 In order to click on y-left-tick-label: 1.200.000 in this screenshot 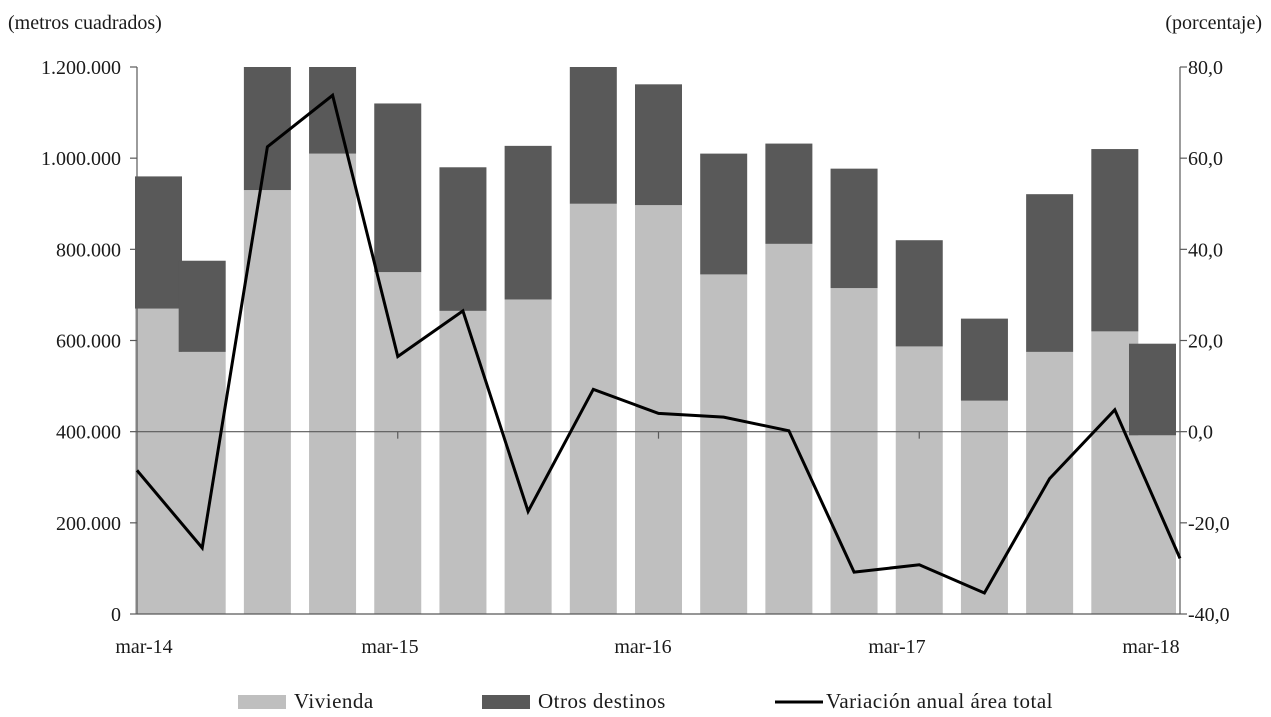, I will do `click(81, 68)`.